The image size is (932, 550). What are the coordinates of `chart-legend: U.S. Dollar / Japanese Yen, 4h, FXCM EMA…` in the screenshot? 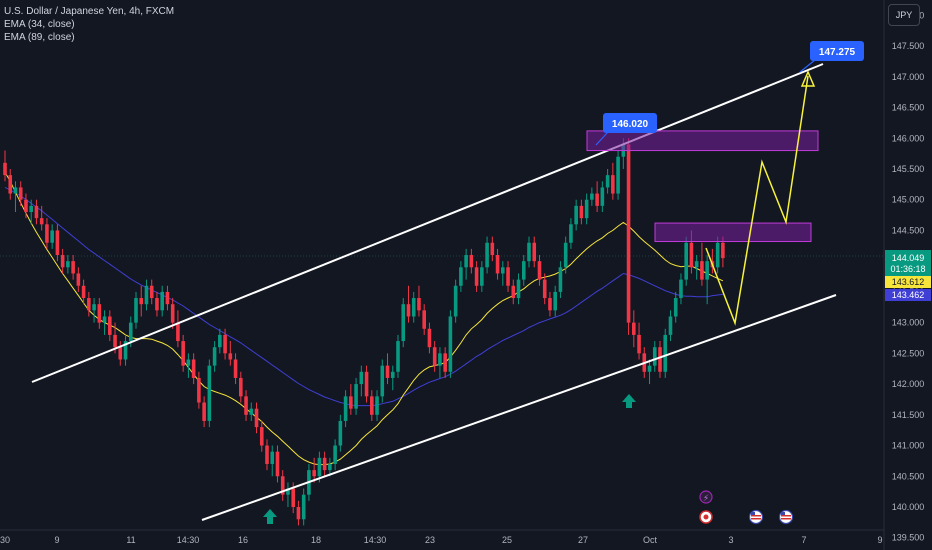 It's located at (89, 24).